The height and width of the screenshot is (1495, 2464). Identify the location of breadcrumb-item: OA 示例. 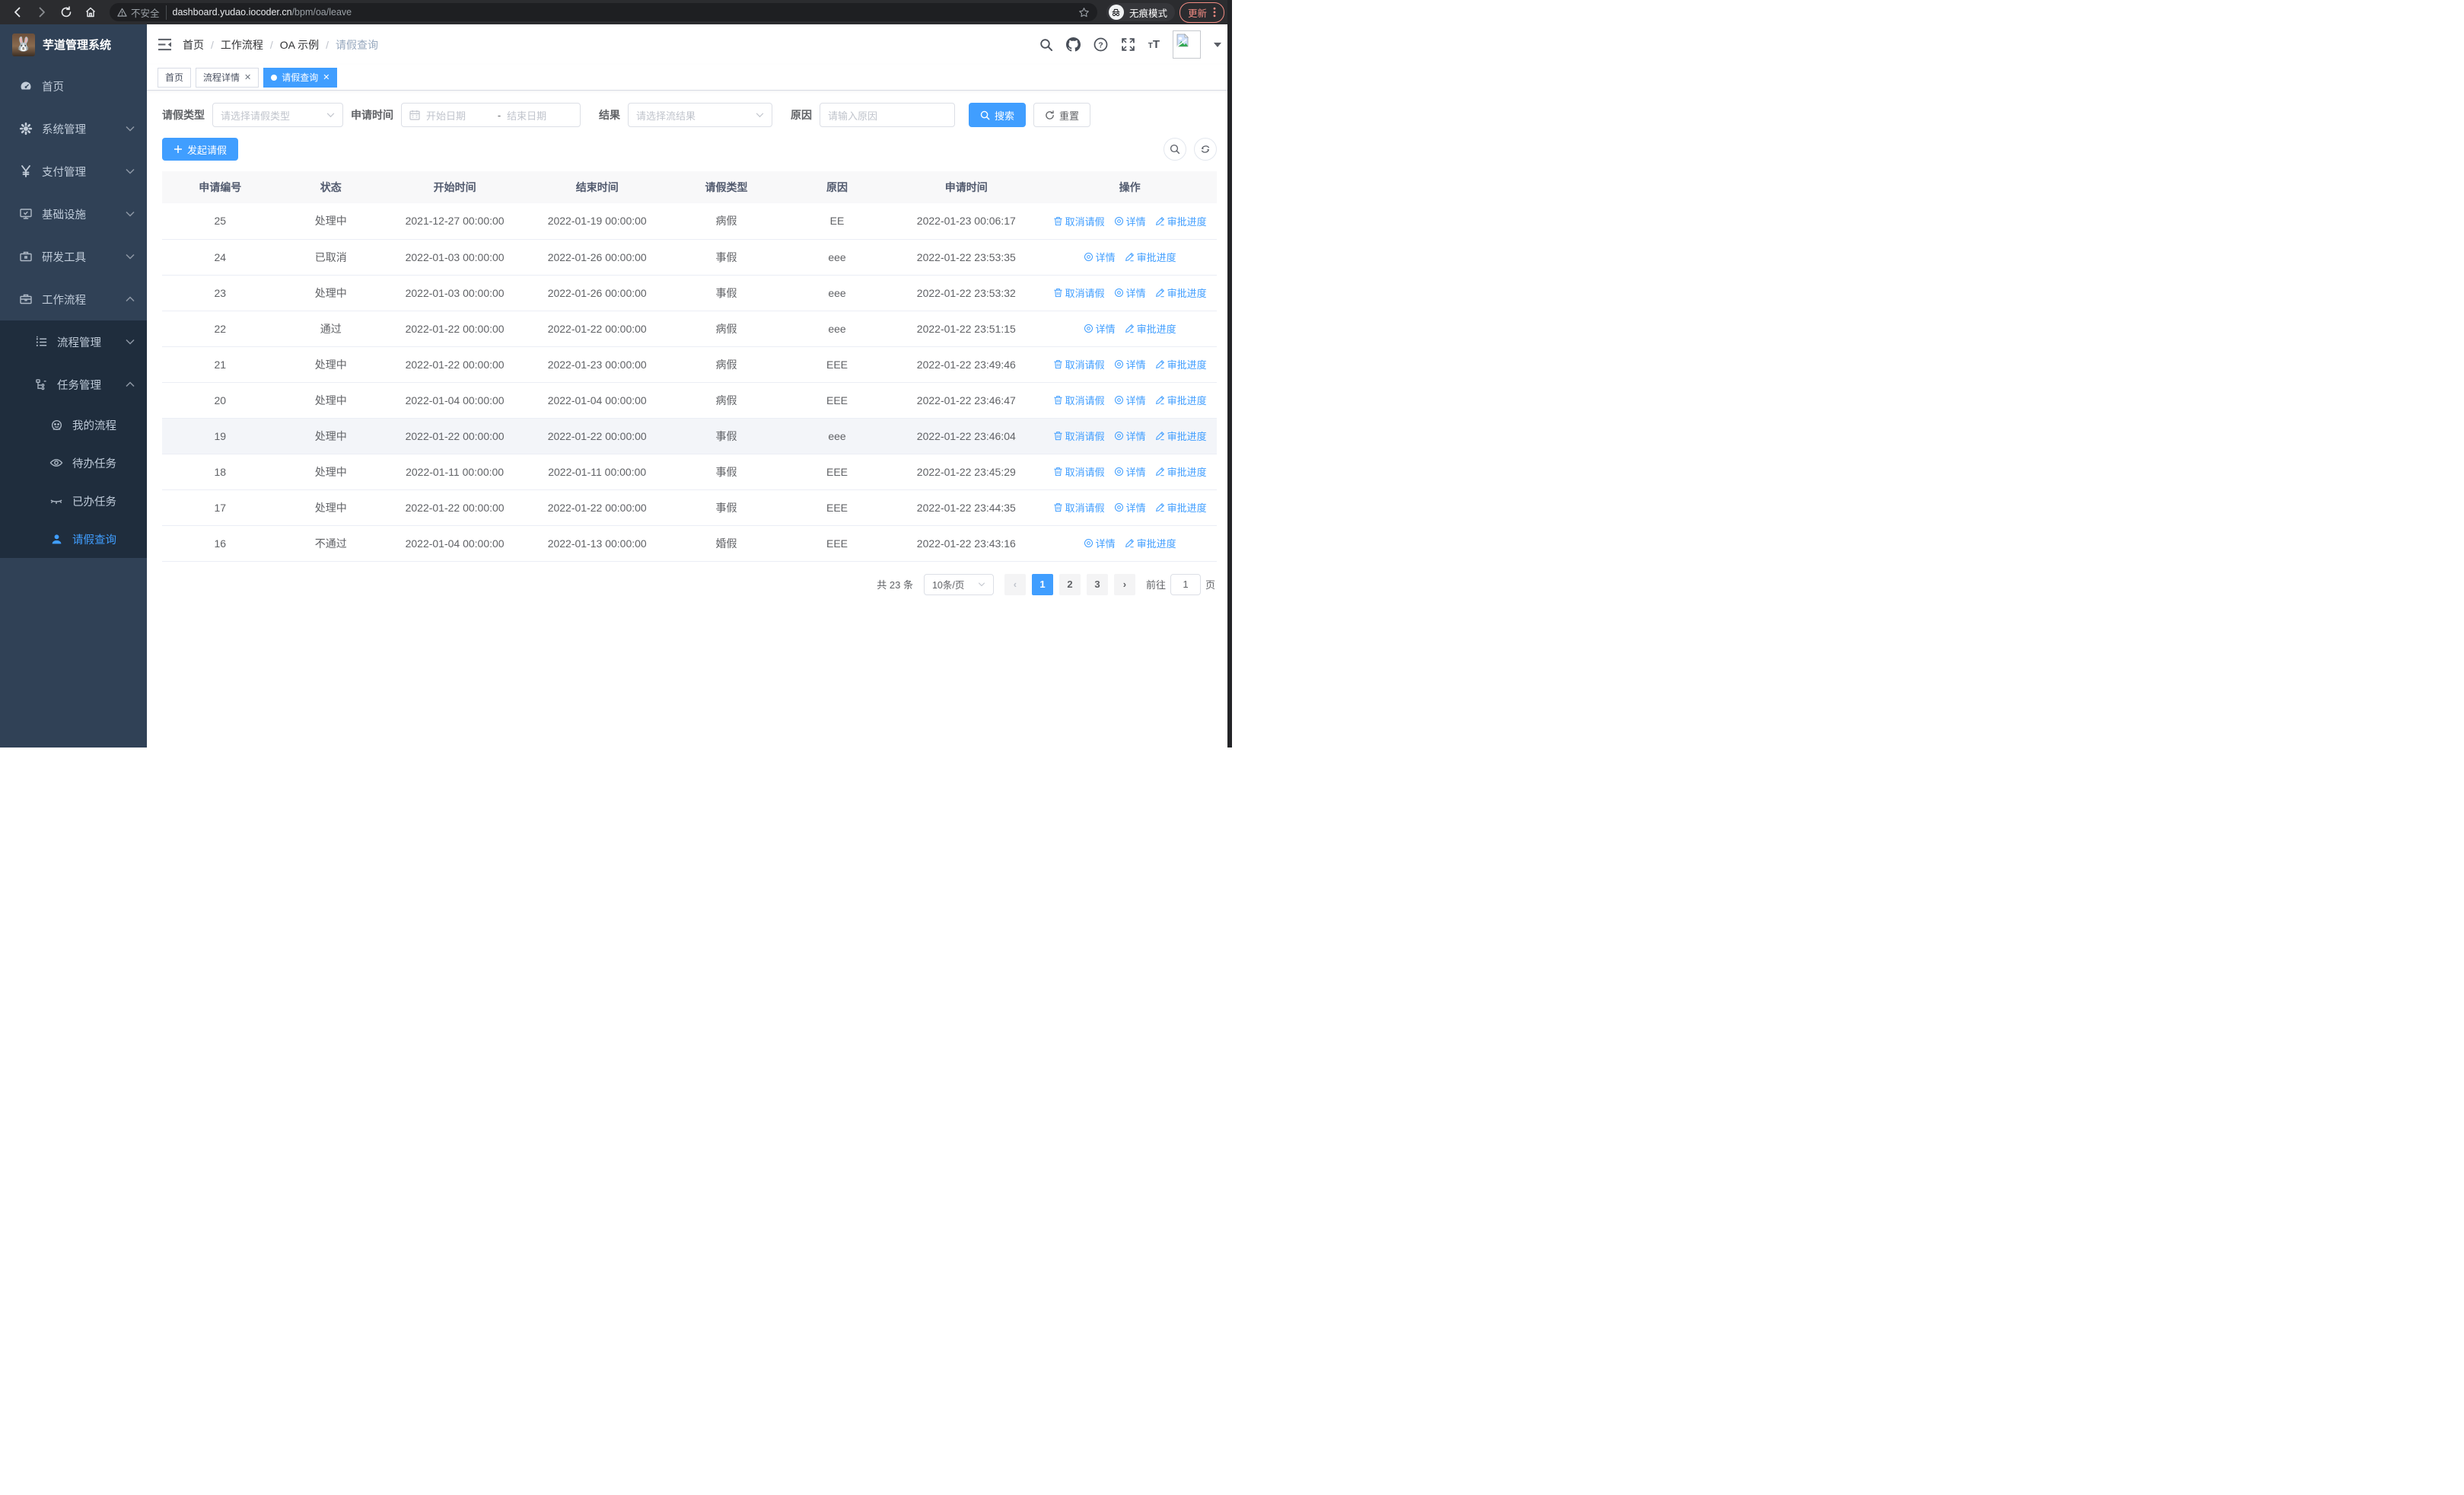
(299, 45).